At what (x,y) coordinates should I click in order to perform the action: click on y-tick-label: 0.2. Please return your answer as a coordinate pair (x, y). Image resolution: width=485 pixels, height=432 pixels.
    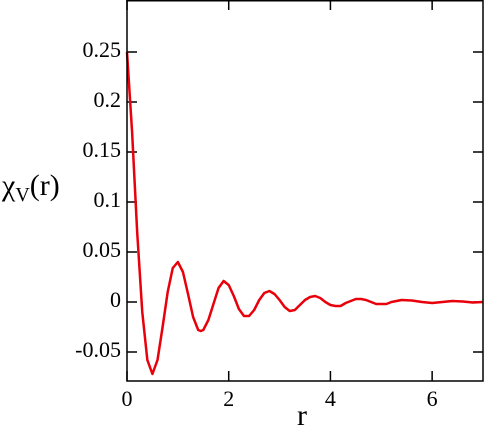
    Looking at the image, I should click on (108, 99).